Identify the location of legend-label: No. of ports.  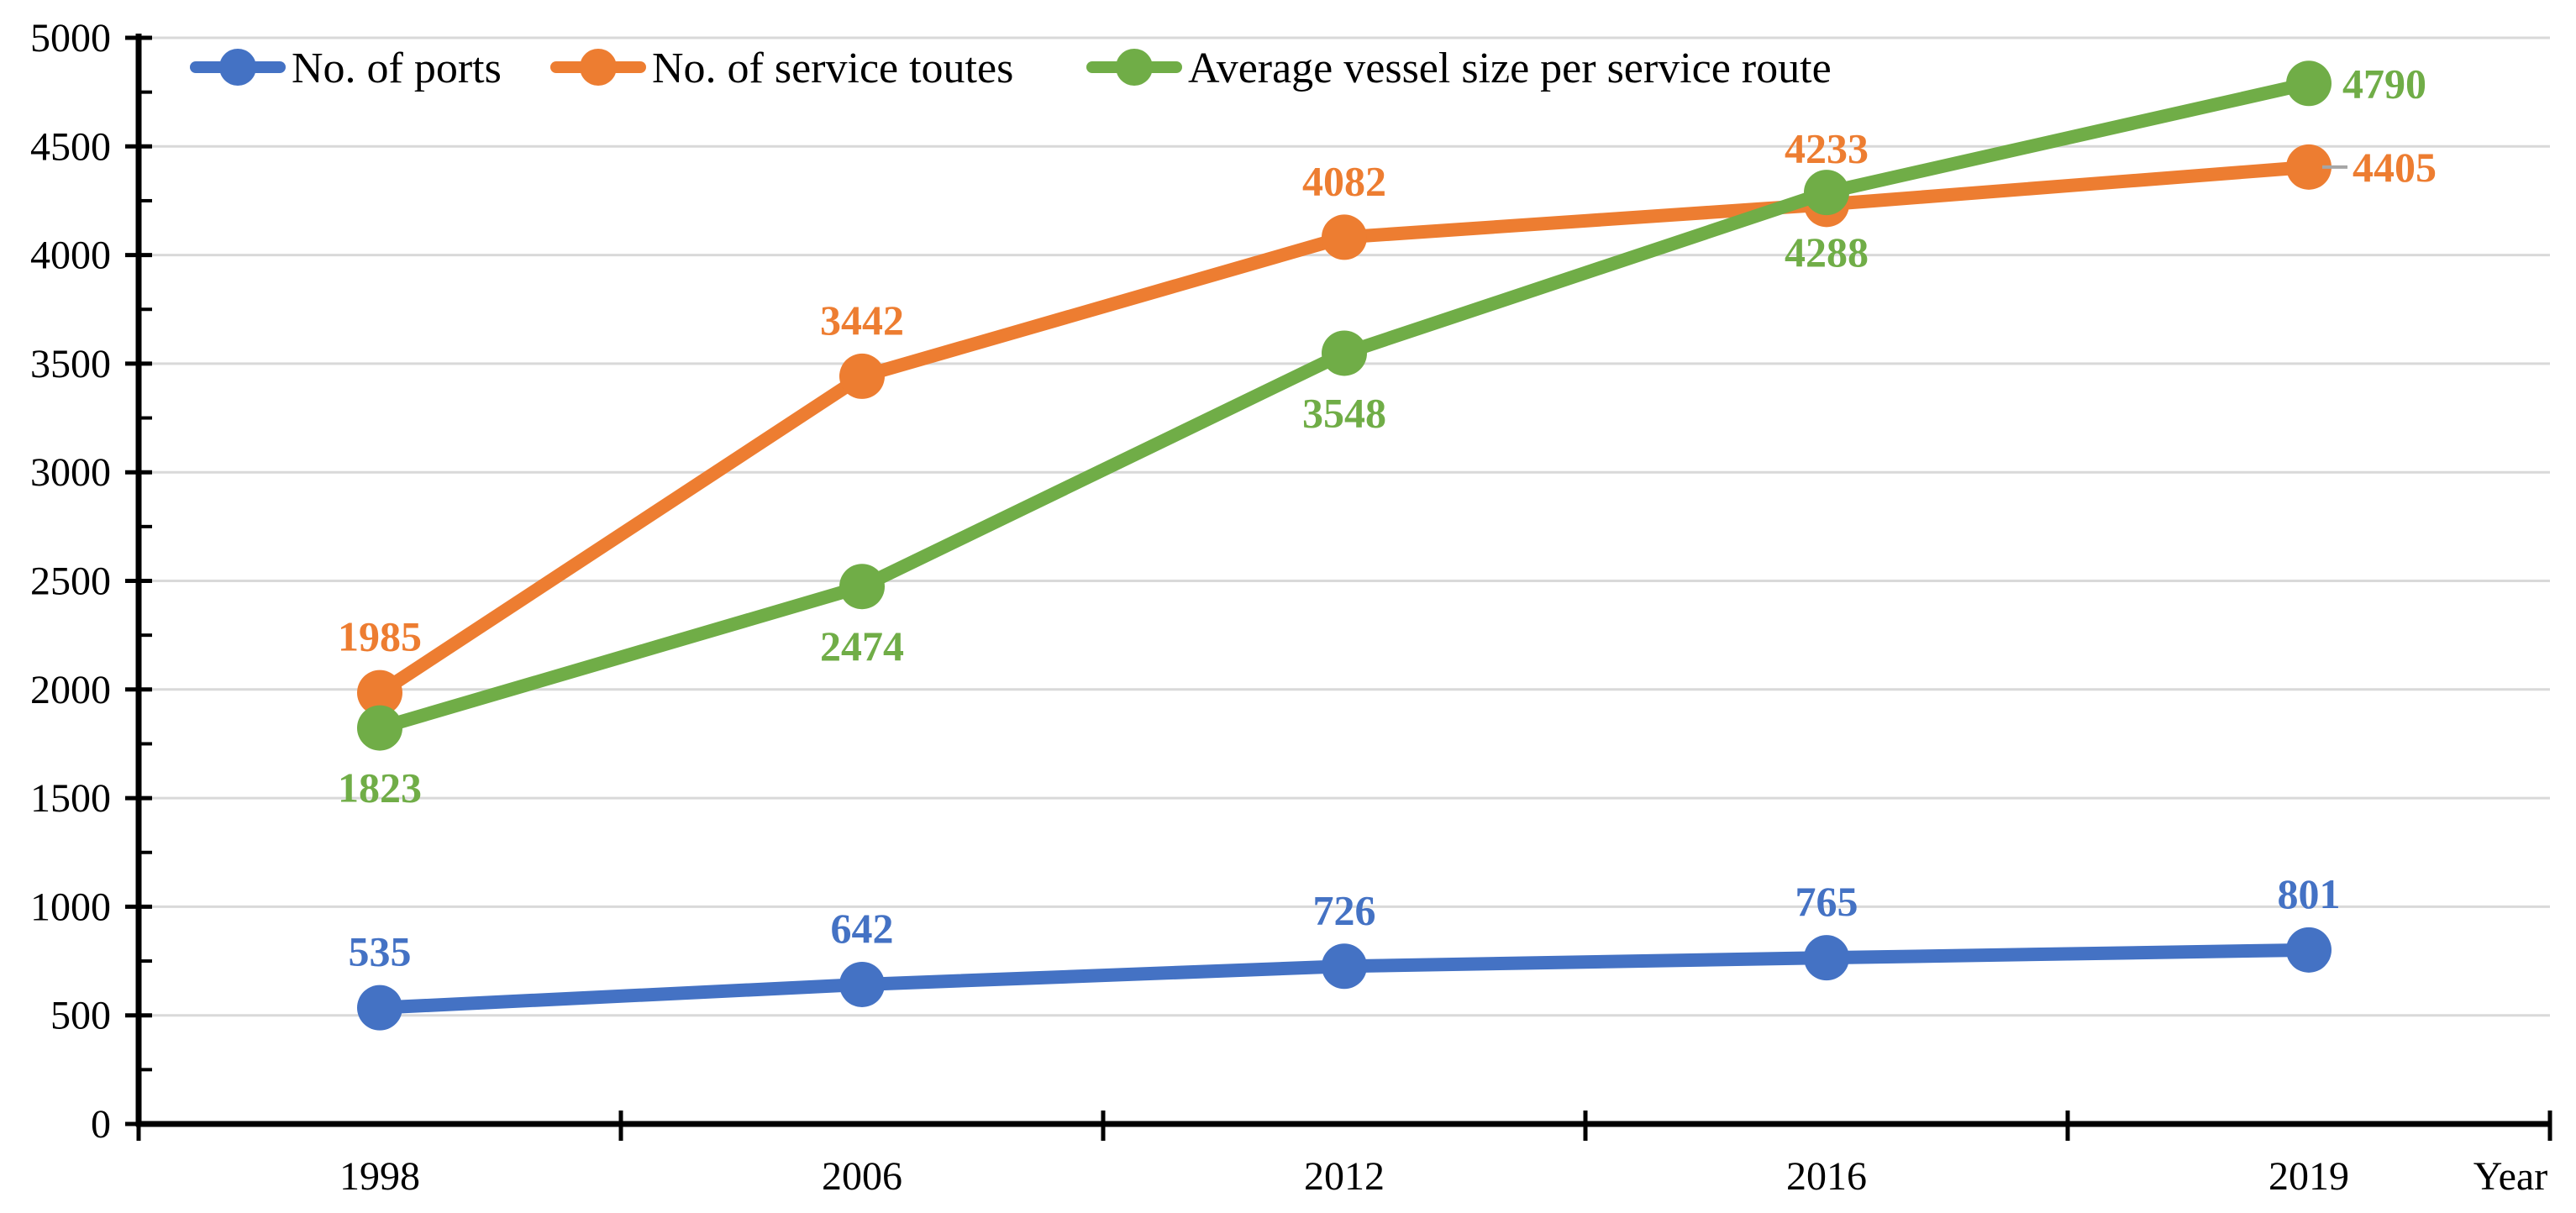
(397, 69).